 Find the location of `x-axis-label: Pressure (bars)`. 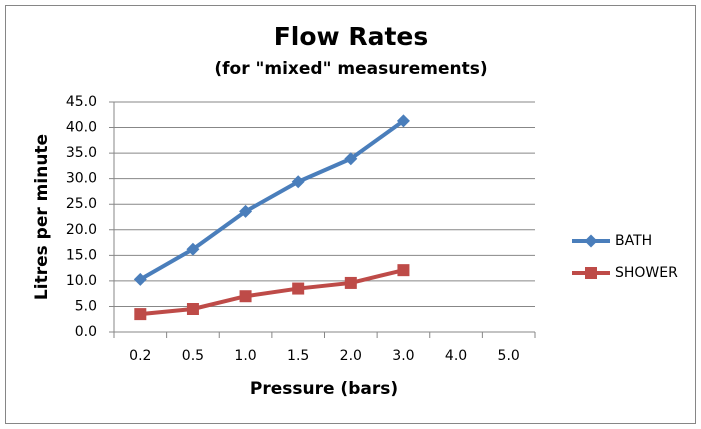

x-axis-label: Pressure (bars) is located at coordinates (324, 389).